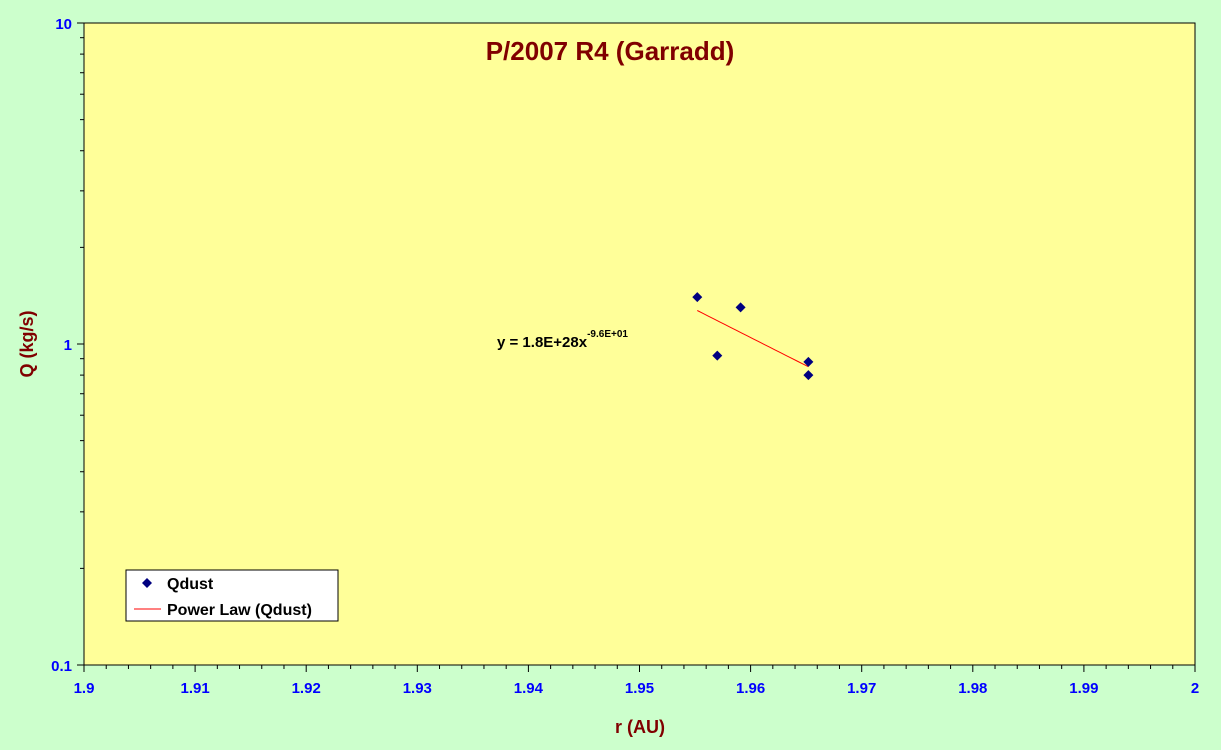 This screenshot has width=1221, height=750. What do you see at coordinates (239, 610) in the screenshot?
I see `legend-trend-label: Power Law (Qdust)` at bounding box center [239, 610].